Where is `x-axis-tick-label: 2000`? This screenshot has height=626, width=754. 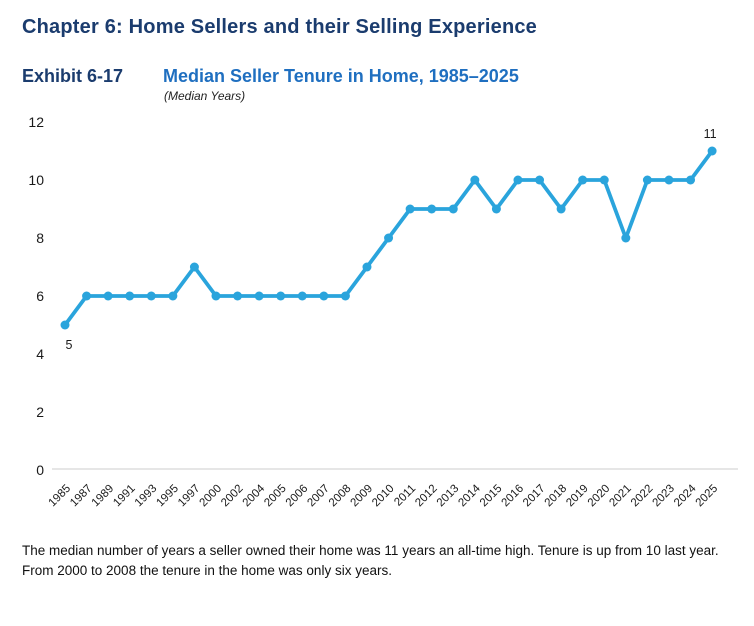 x-axis-tick-label: 2000 is located at coordinates (211, 496).